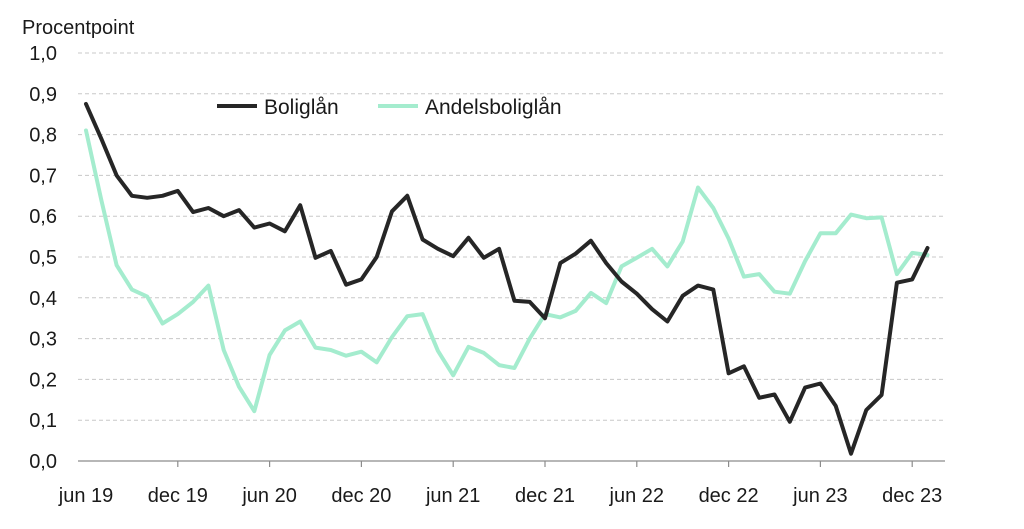  Describe the element at coordinates (637, 496) in the screenshot. I see `x-tick-label: jun 22` at that location.